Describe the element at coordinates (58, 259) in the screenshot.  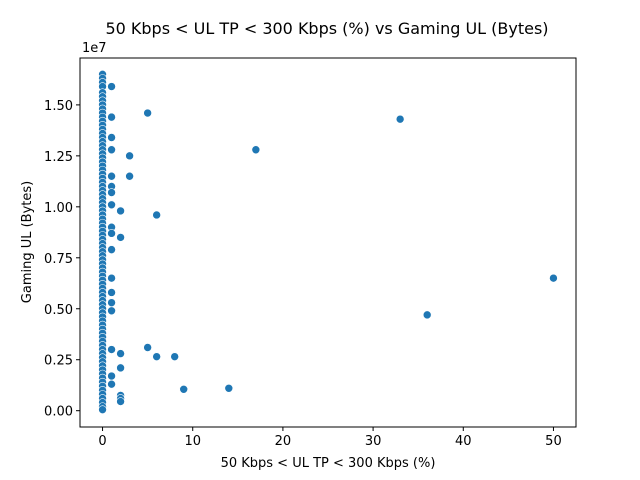
I see `y-tick-label: 0.75` at that location.